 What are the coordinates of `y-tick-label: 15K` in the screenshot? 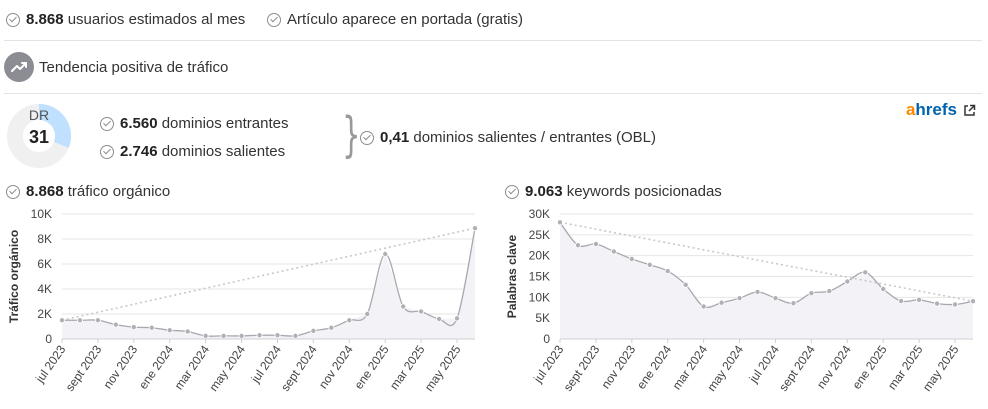 It's located at (539, 277).